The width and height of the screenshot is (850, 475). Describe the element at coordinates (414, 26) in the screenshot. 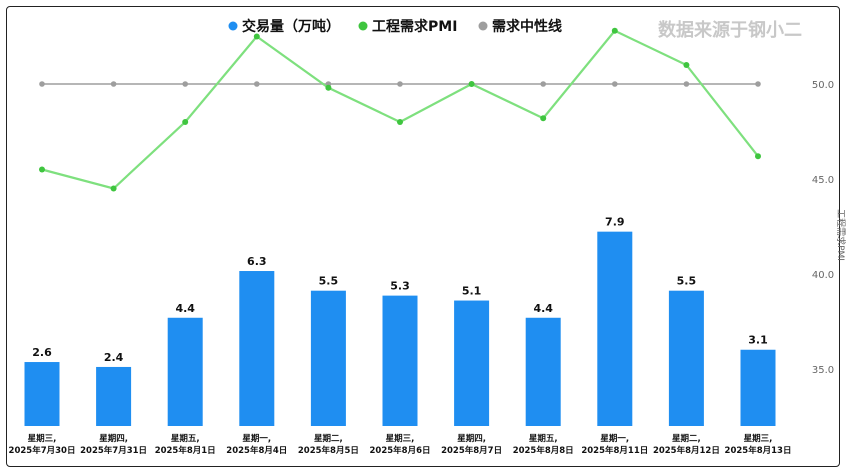

I see `legend-label: 工程需求PMI` at that location.